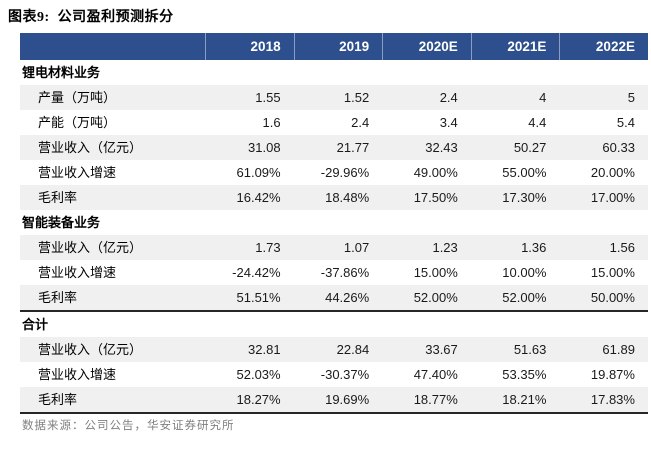  I want to click on cell-value: 52.03%, so click(258, 374).